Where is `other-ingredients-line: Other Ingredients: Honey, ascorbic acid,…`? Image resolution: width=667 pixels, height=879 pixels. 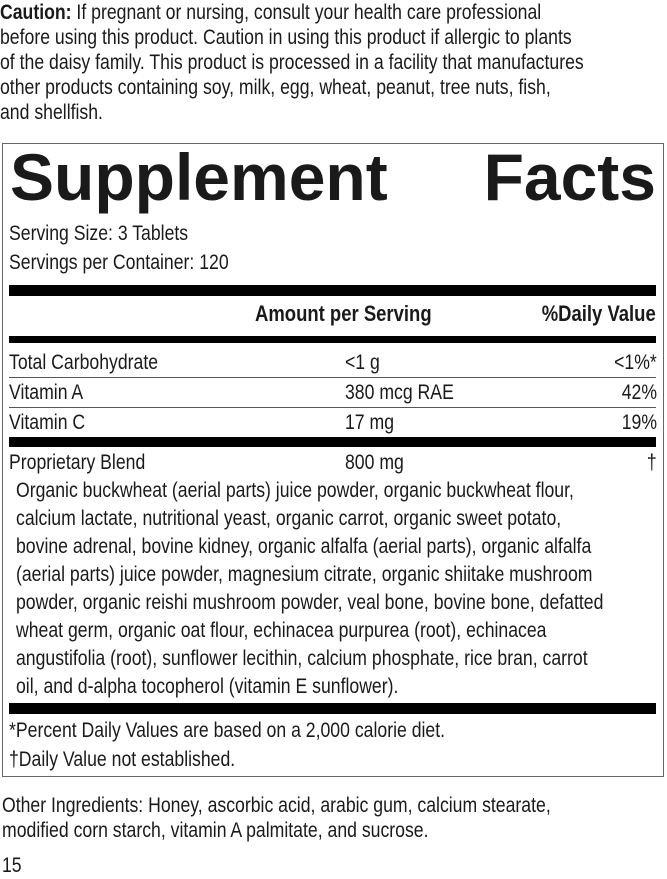
other-ingredients-line: Other Ingredients: Honey, ascorbic acid,… is located at coordinates (276, 805).